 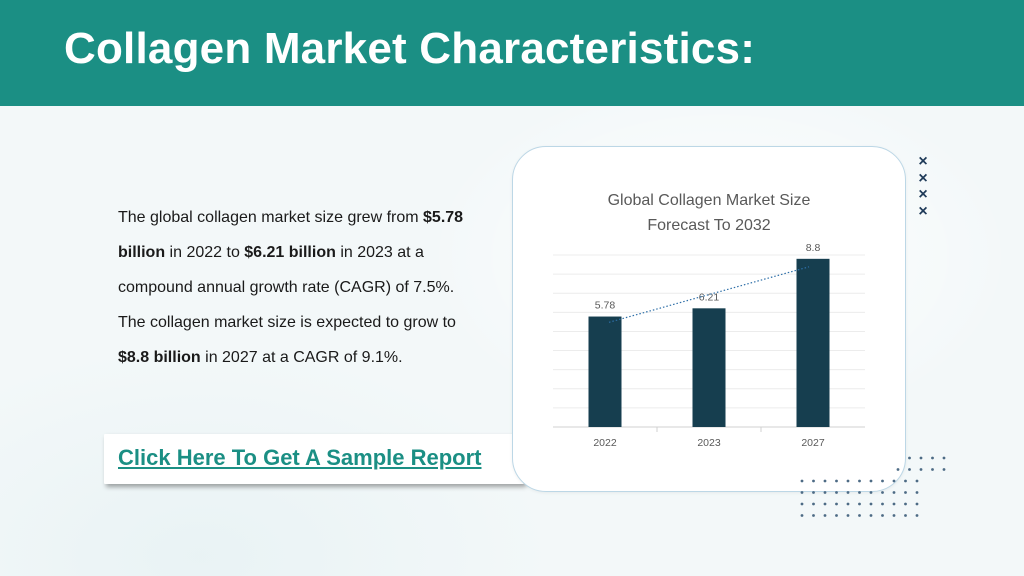 What do you see at coordinates (291, 235) in the screenshot?
I see `highlight-value: $5.78 billion` at bounding box center [291, 235].